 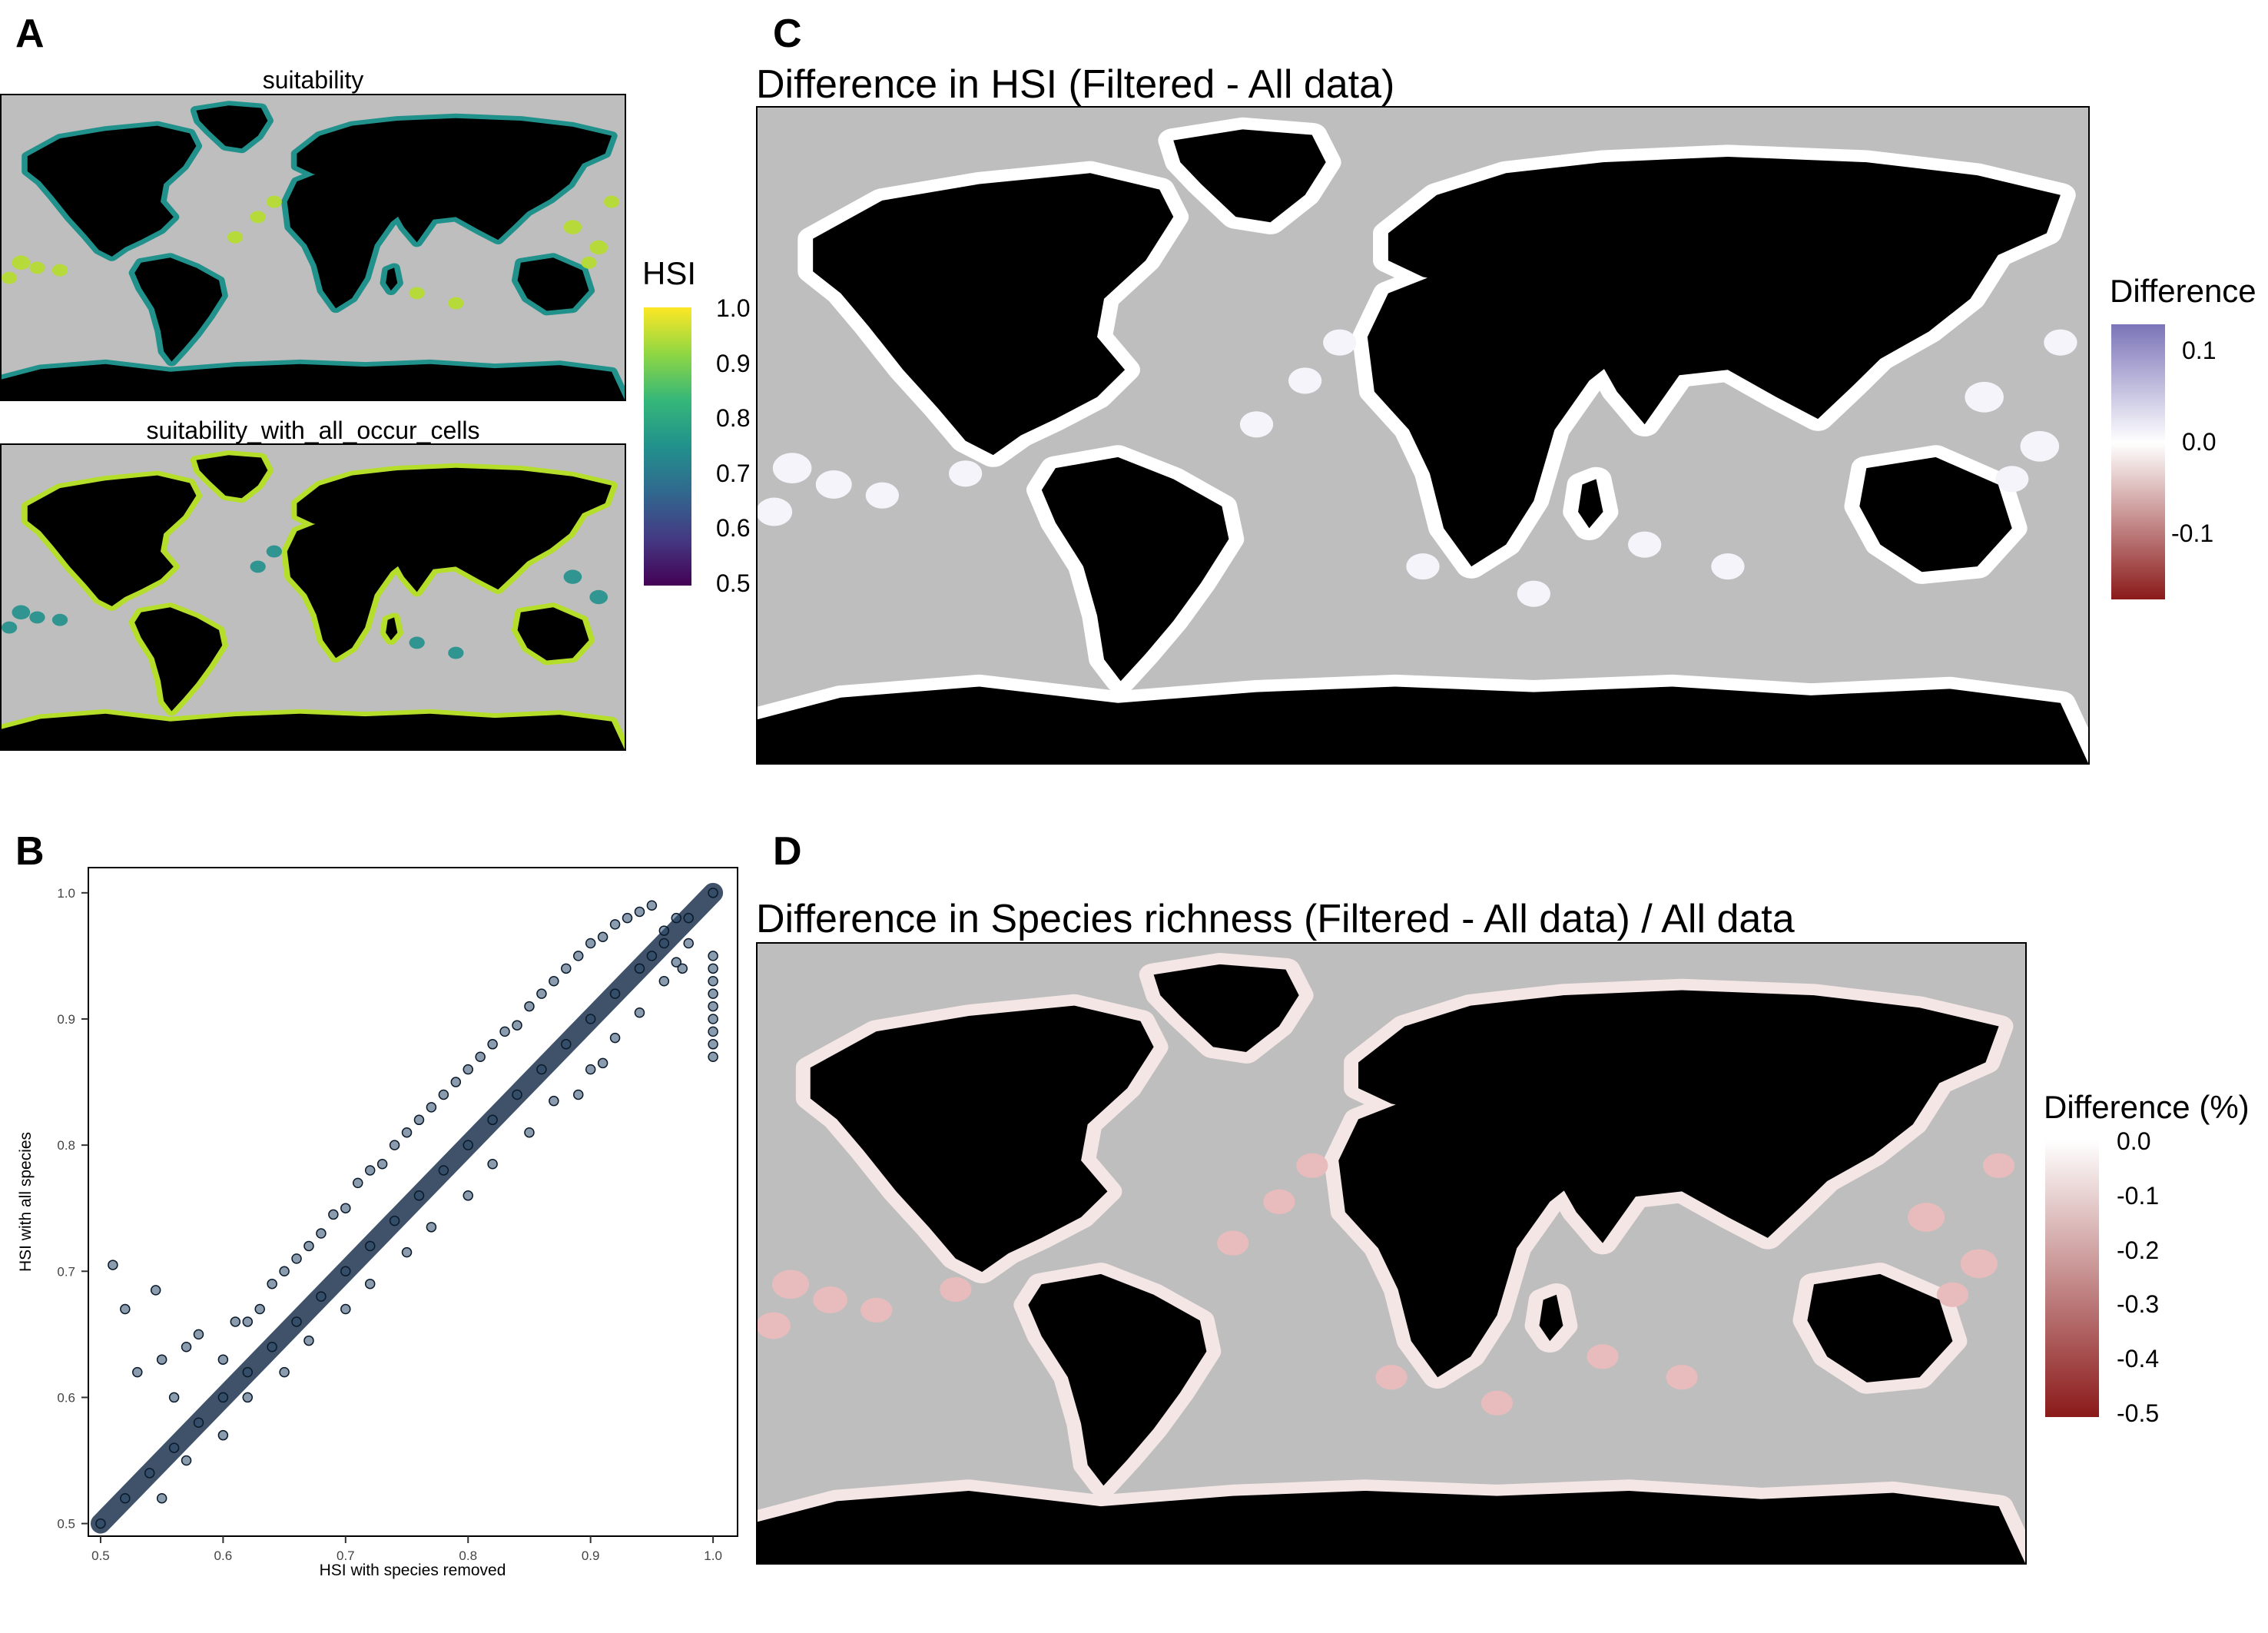 What do you see at coordinates (2199, 350) in the screenshot?
I see `difference-legend-tick-label: 0.1` at bounding box center [2199, 350].